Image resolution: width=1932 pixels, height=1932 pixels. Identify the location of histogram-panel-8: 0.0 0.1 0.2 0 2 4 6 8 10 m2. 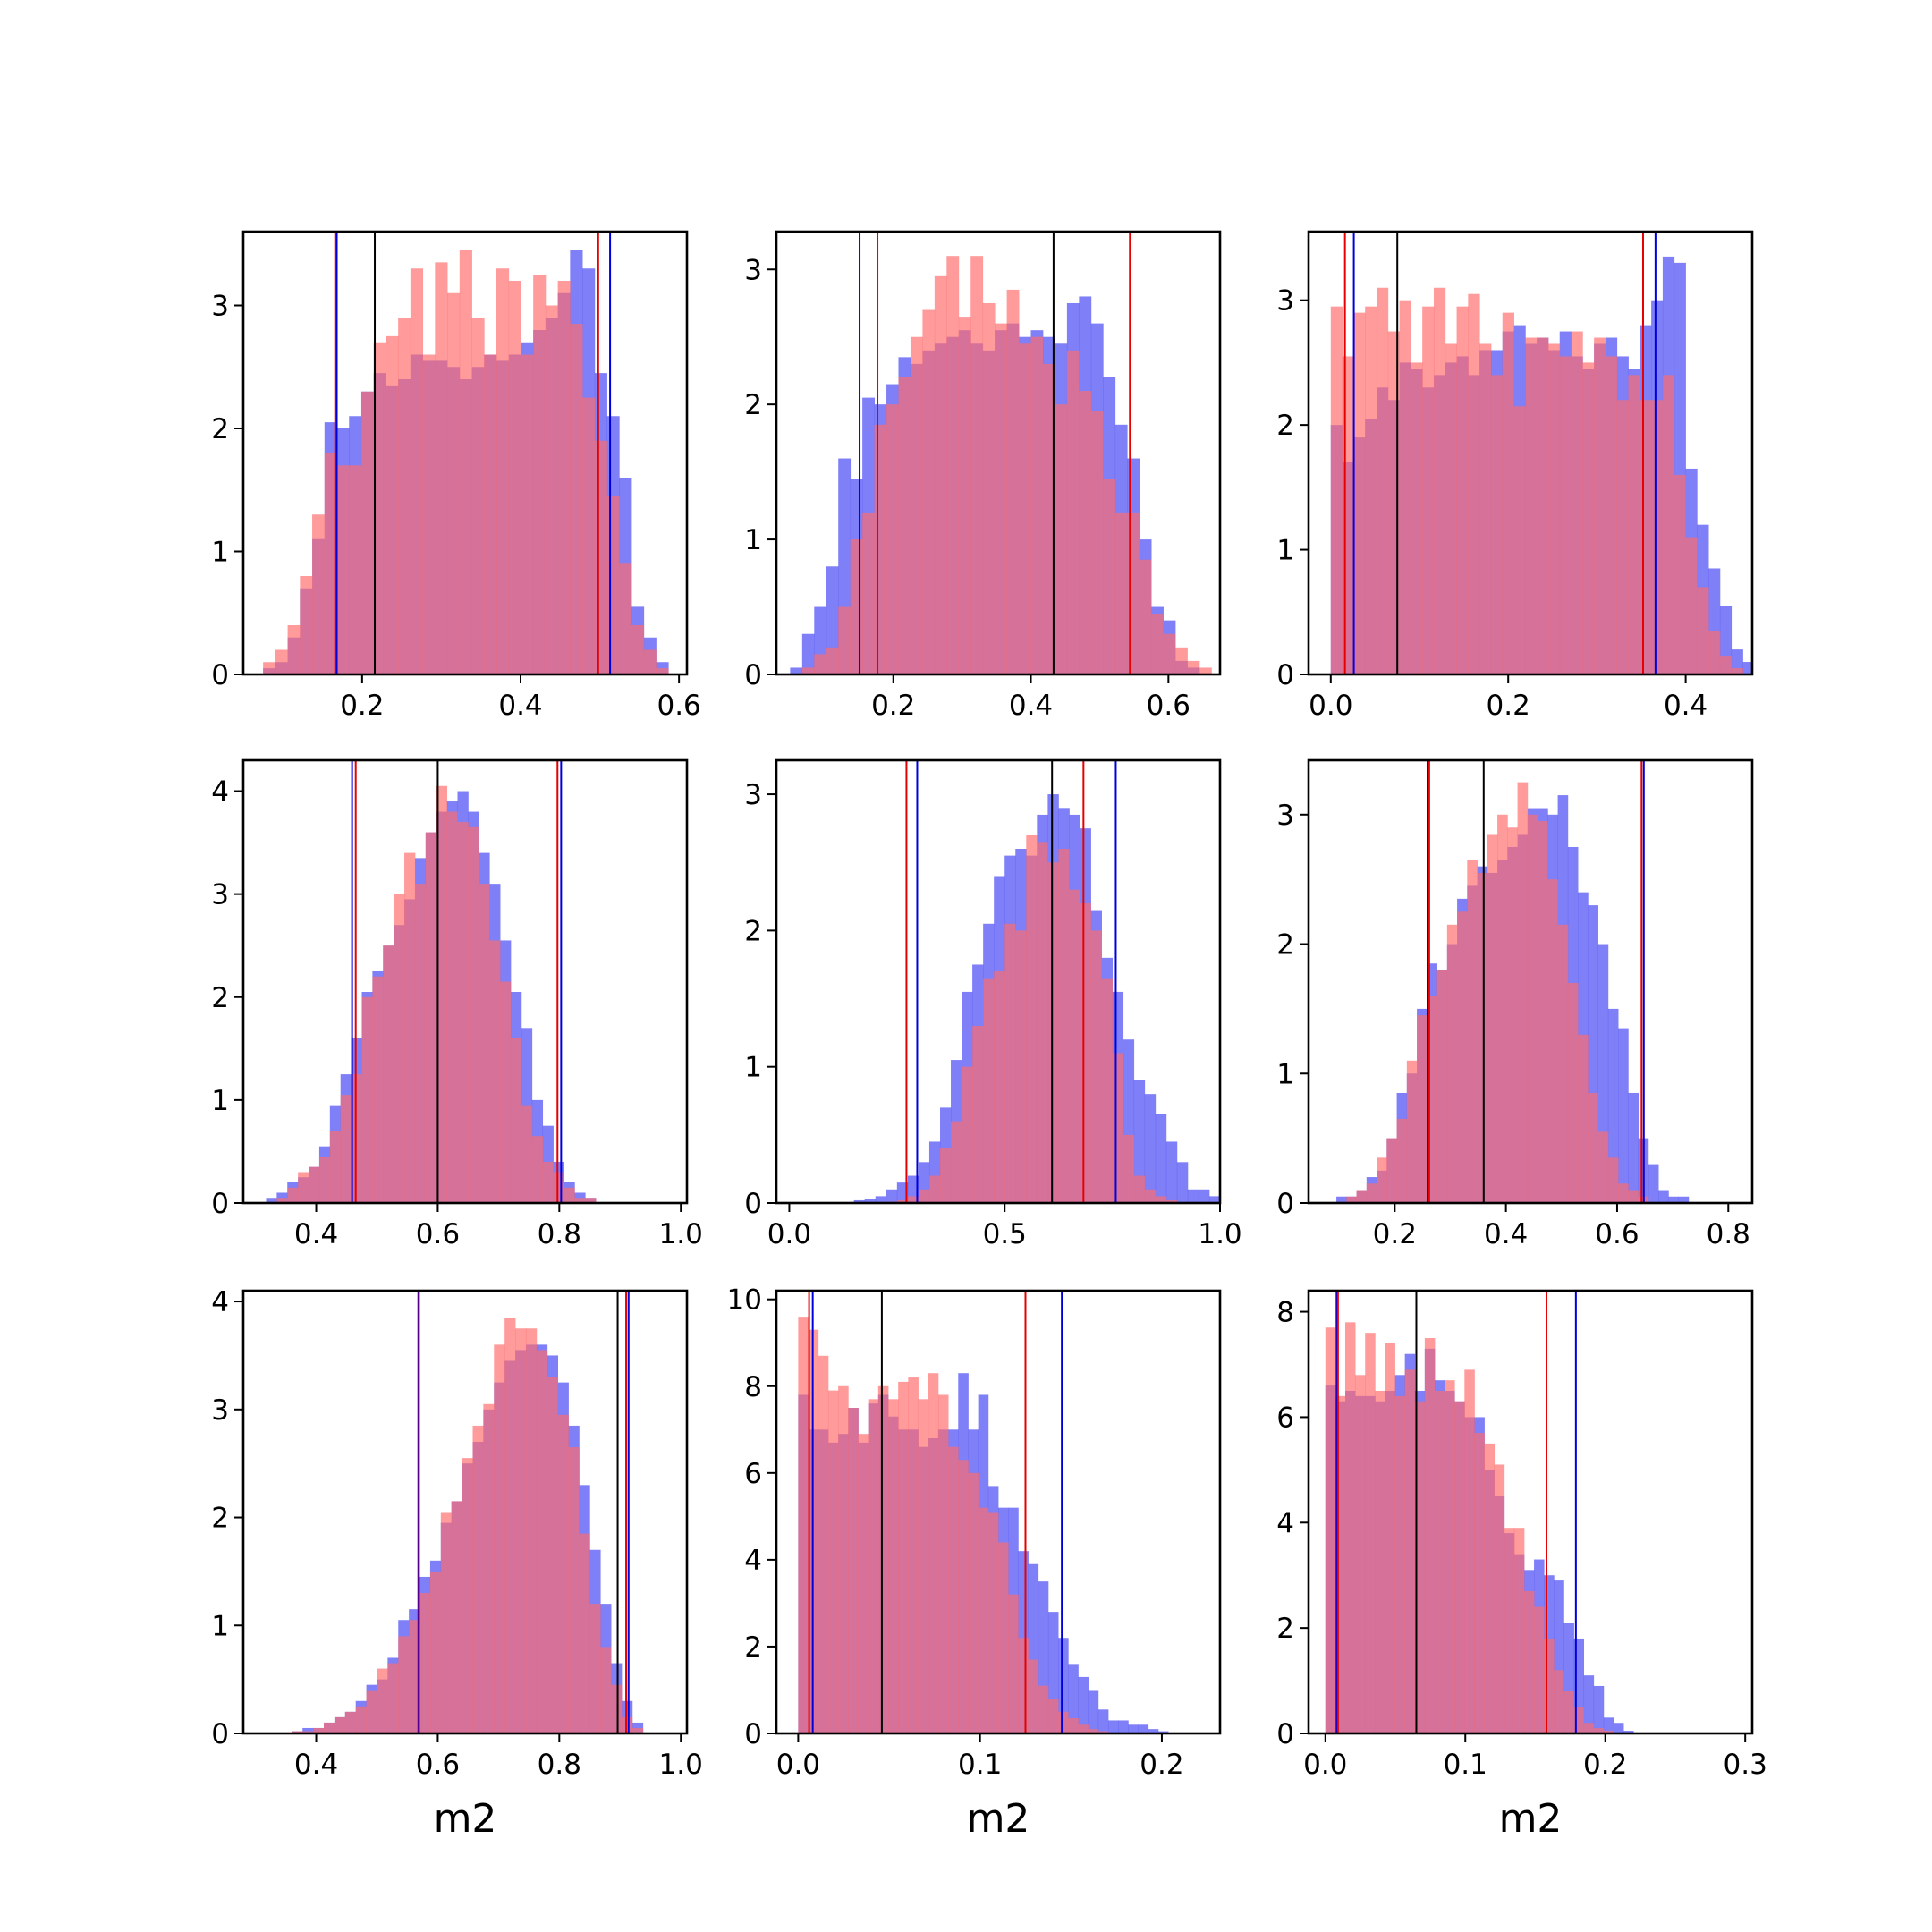
(974, 1563).